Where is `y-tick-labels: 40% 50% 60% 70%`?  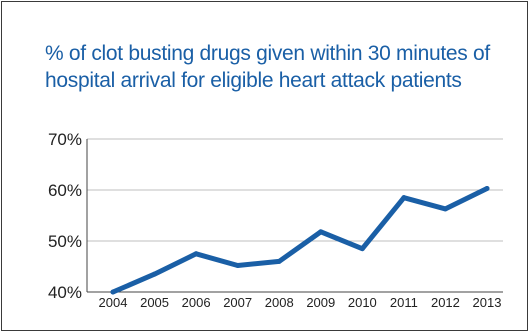
y-tick-labels: 40% 50% 60% 70% is located at coordinates (65, 216).